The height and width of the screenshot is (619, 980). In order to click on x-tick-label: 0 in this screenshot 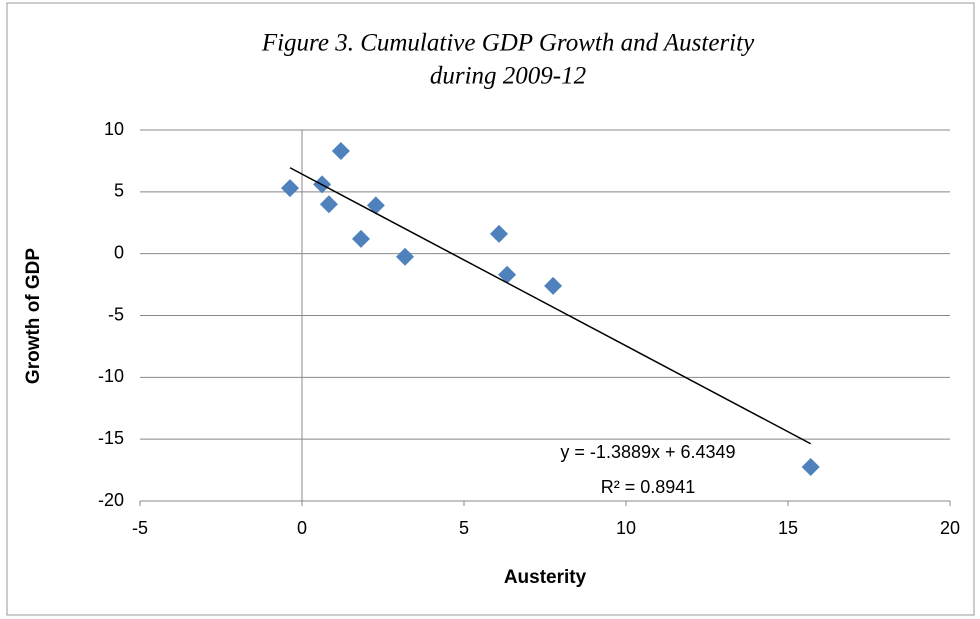, I will do `click(302, 528)`.